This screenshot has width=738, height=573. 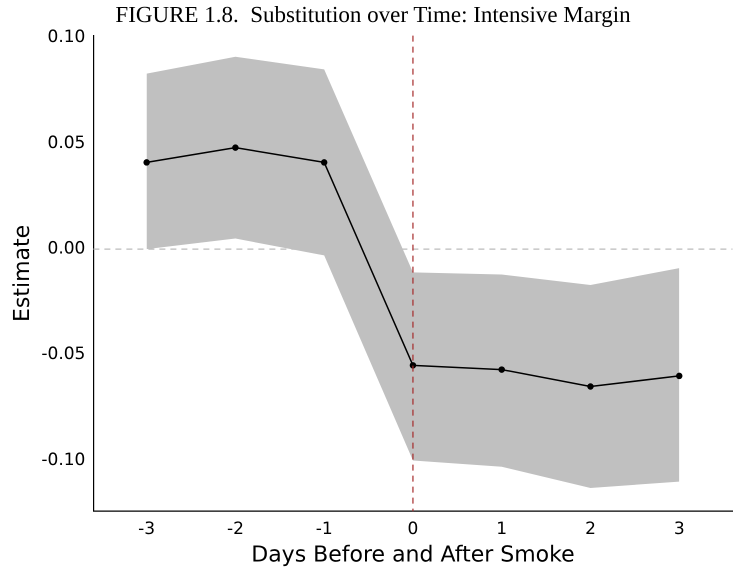 What do you see at coordinates (373, 14) in the screenshot?
I see `chart-title: FIGURE 1.8. Substitution over Time: Intensive Margin` at bounding box center [373, 14].